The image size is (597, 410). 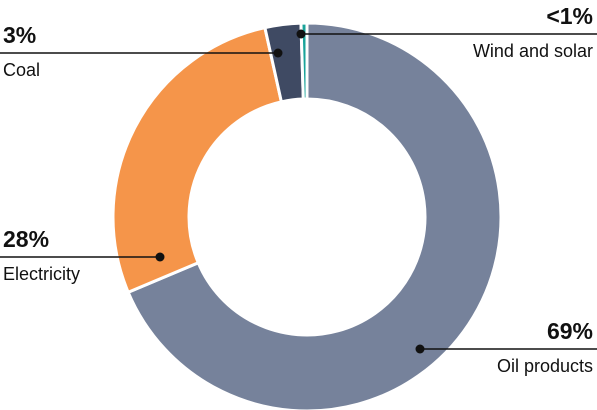 What do you see at coordinates (545, 366) in the screenshot?
I see `category-label: Oil products` at bounding box center [545, 366].